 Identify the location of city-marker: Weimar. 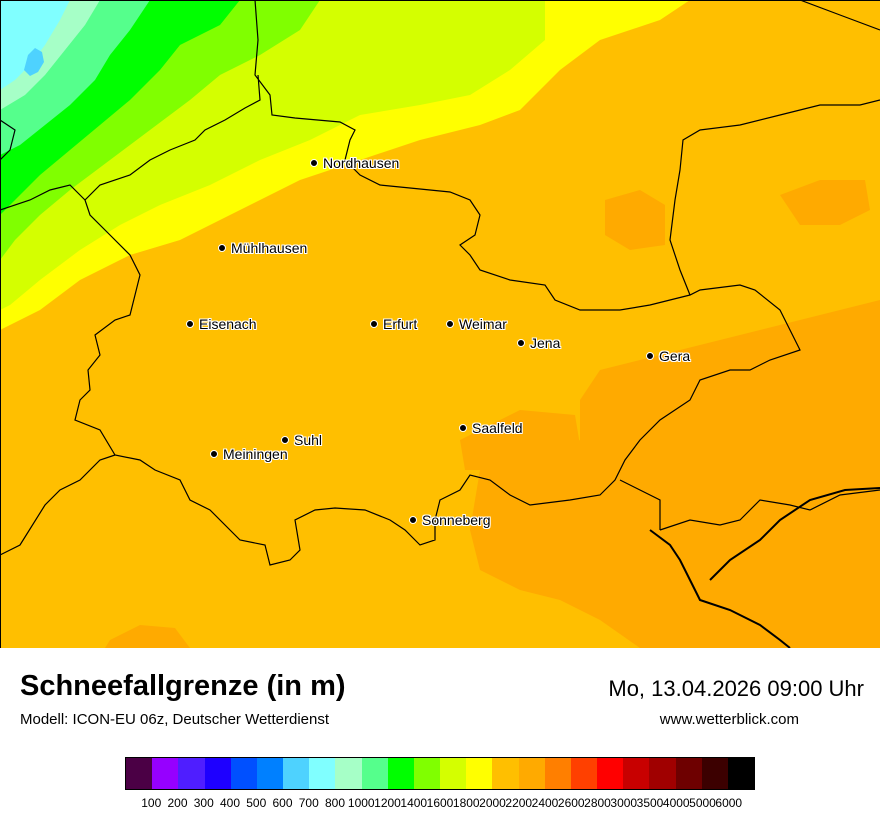
(476, 324).